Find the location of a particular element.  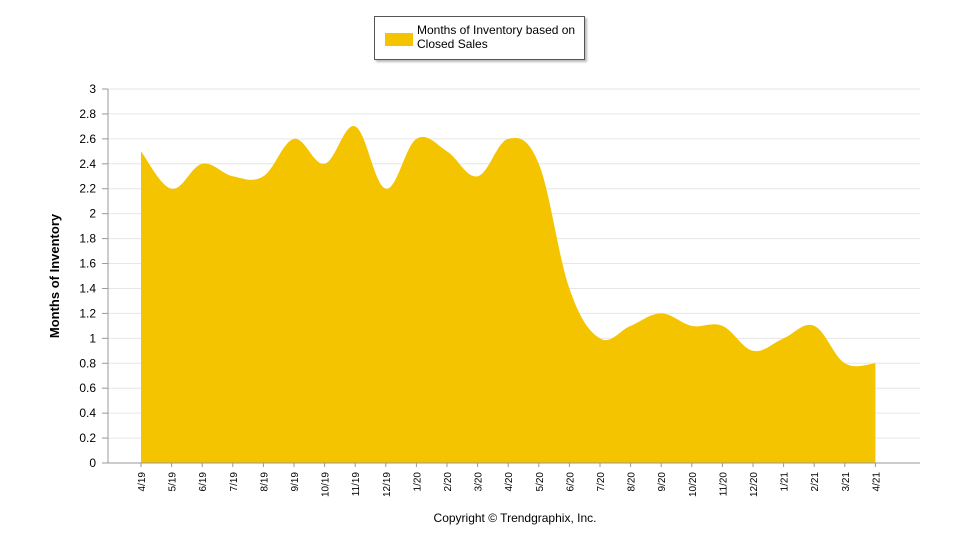

y-tick-label: 2.4 is located at coordinates (87, 164).